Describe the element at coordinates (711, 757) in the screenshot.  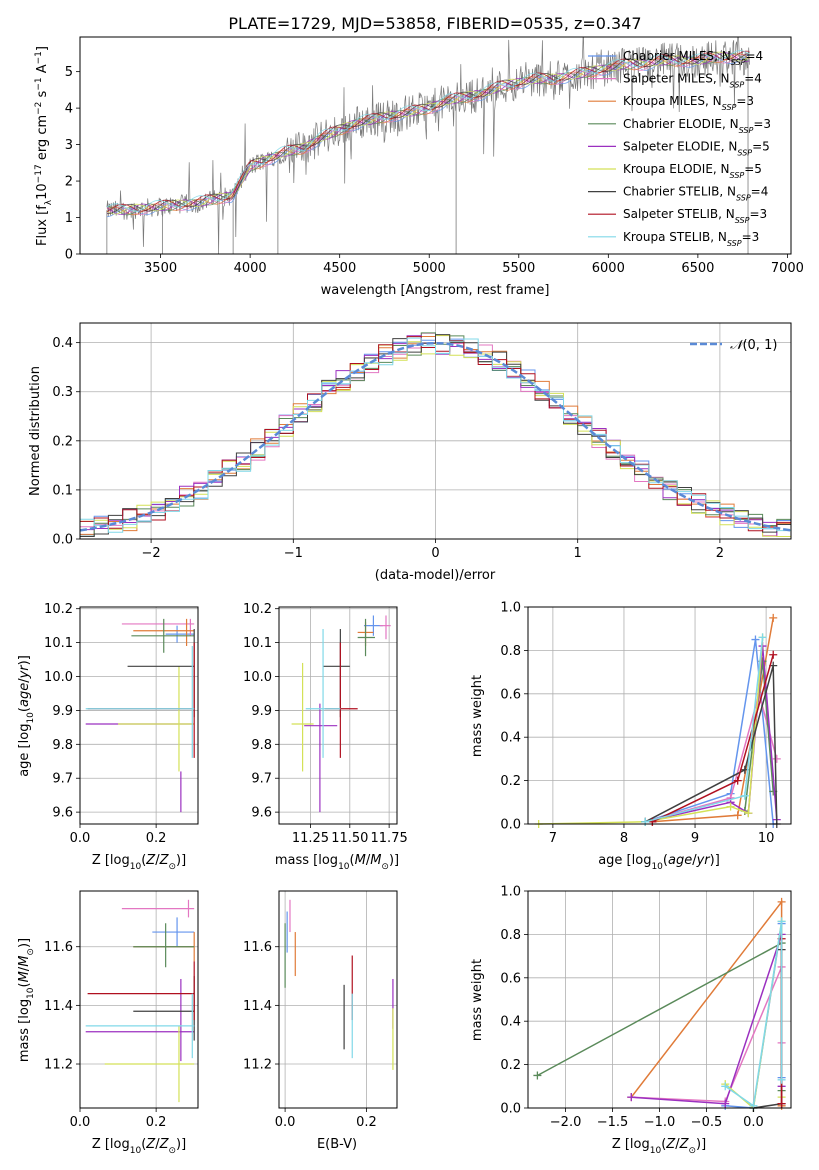
I see `weight-series` at that location.